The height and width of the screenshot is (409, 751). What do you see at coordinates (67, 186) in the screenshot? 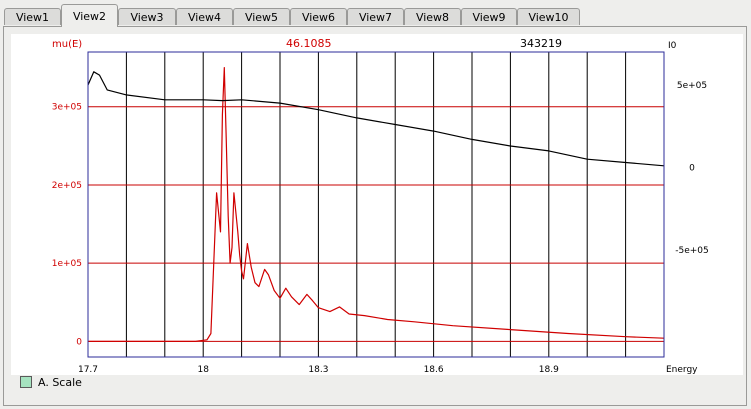
I see `left-tick-label: 2e+05` at bounding box center [67, 186].